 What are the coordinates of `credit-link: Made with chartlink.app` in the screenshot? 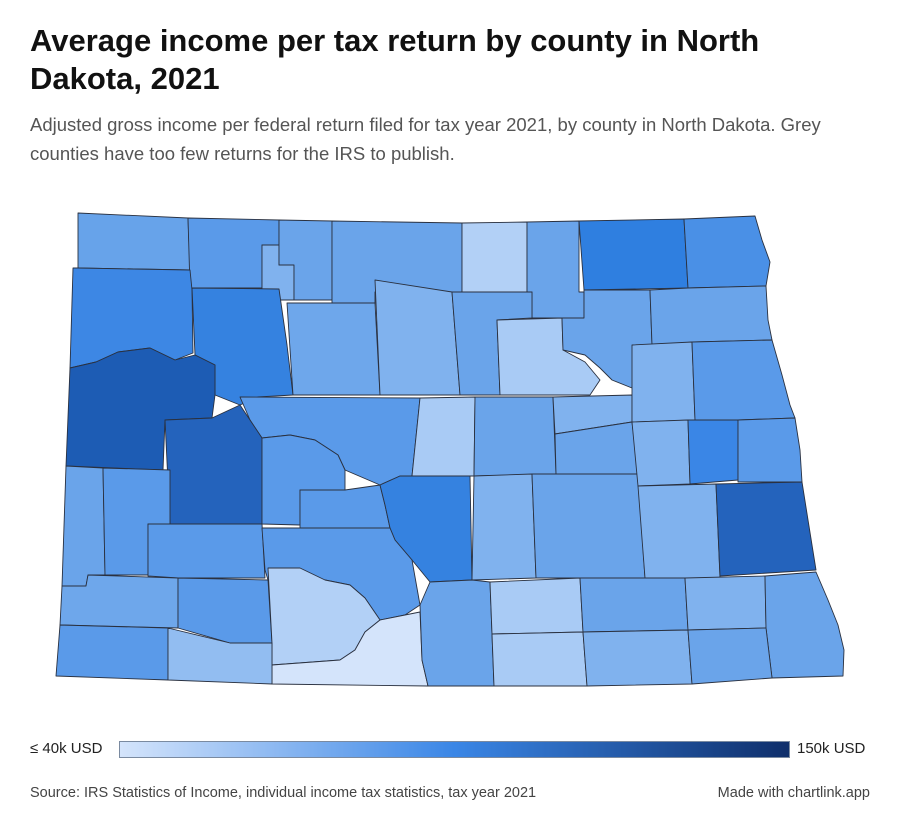 It's located at (793, 793).